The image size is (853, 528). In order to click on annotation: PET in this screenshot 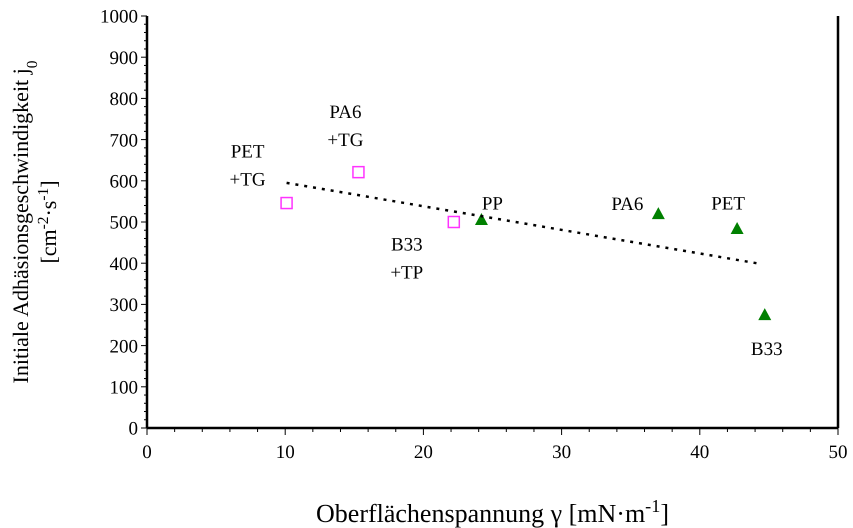, I will do `click(728, 204)`.